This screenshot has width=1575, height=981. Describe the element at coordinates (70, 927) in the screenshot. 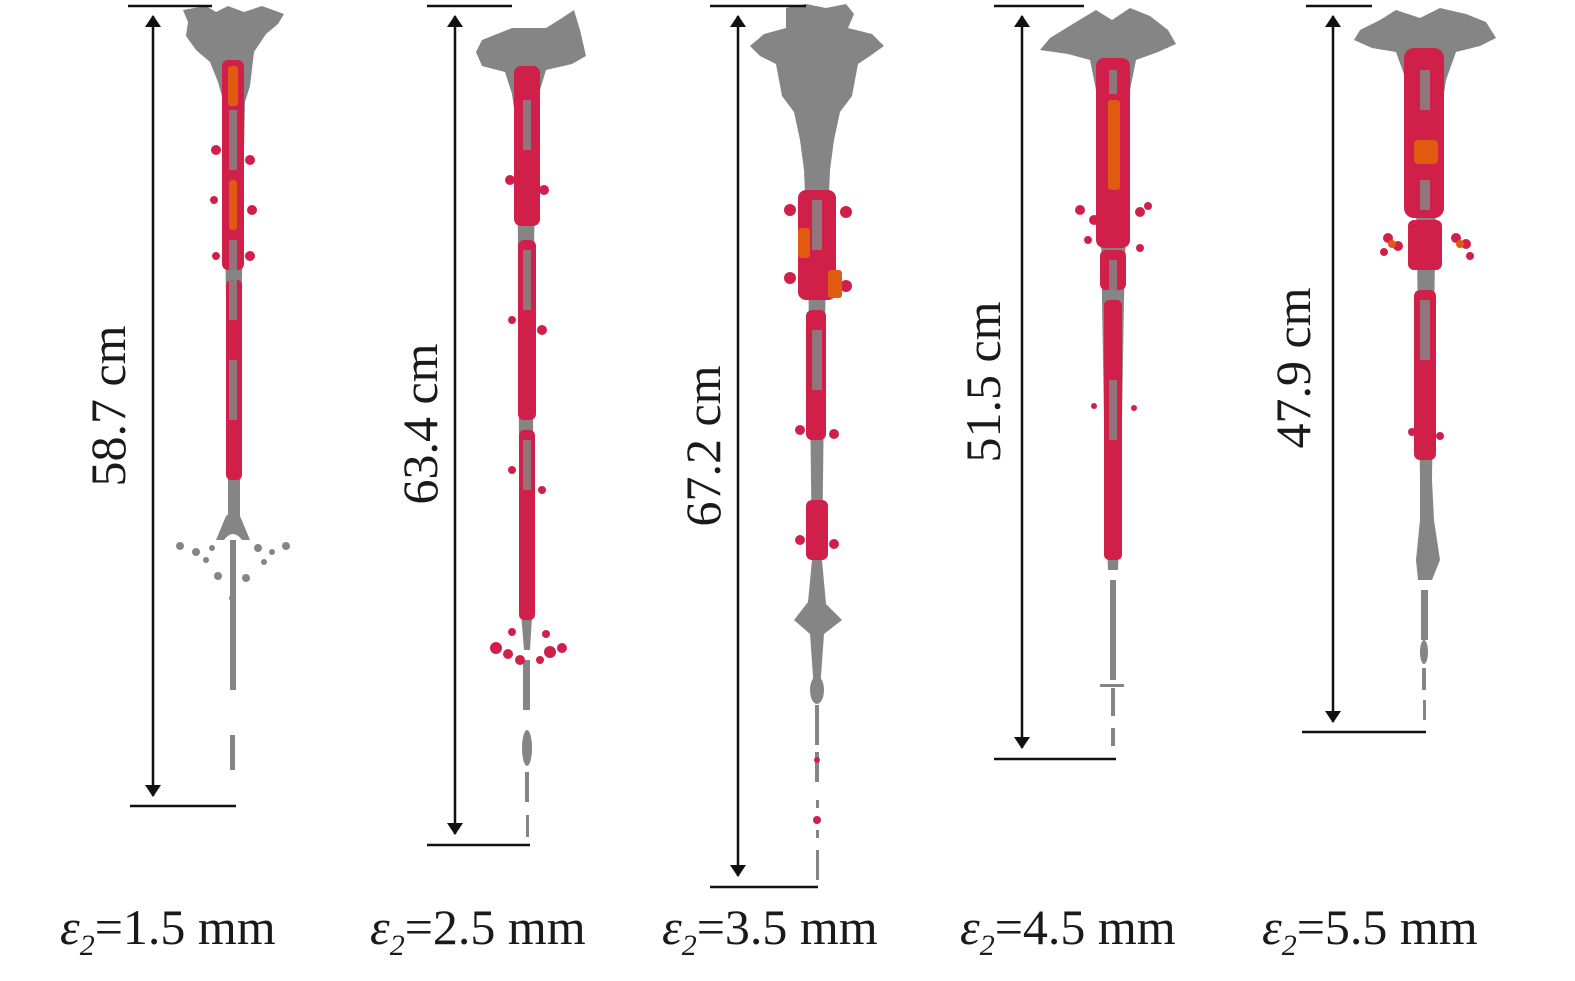

I see `caption-1-symbol: ε` at that location.